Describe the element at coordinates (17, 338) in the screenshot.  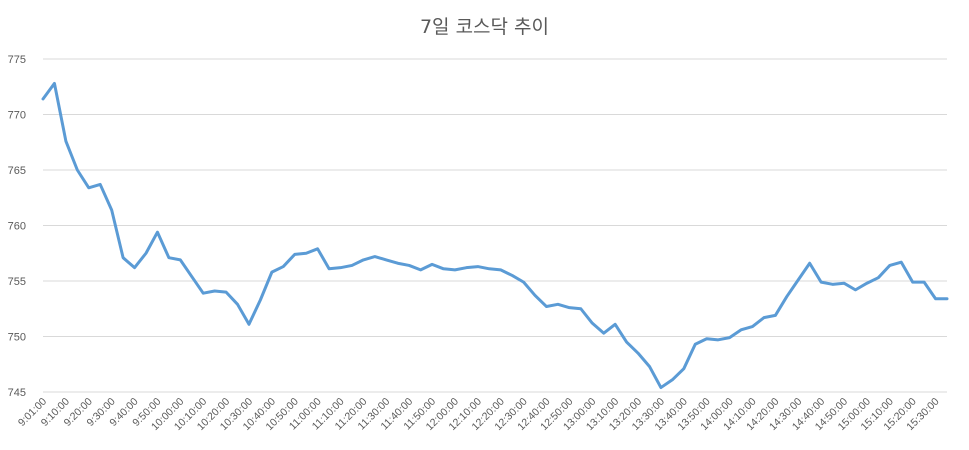
I see `y-tick-label: 750` at that location.